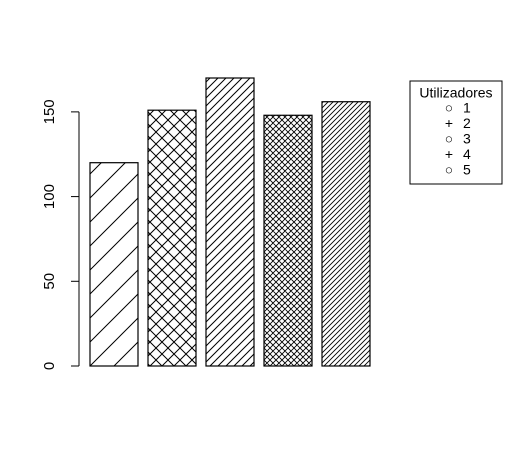 Image resolution: width=518 pixels, height=472 pixels. I want to click on y-tick-label-50: 50, so click(49, 281).